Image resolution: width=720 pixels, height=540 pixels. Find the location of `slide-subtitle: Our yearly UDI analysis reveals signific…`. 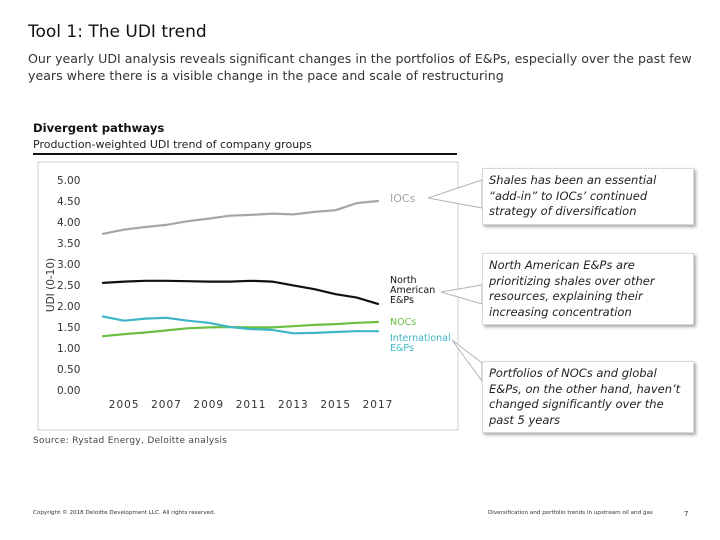

slide-subtitle: Our yearly UDI analysis reveals signific… is located at coordinates (360, 67).